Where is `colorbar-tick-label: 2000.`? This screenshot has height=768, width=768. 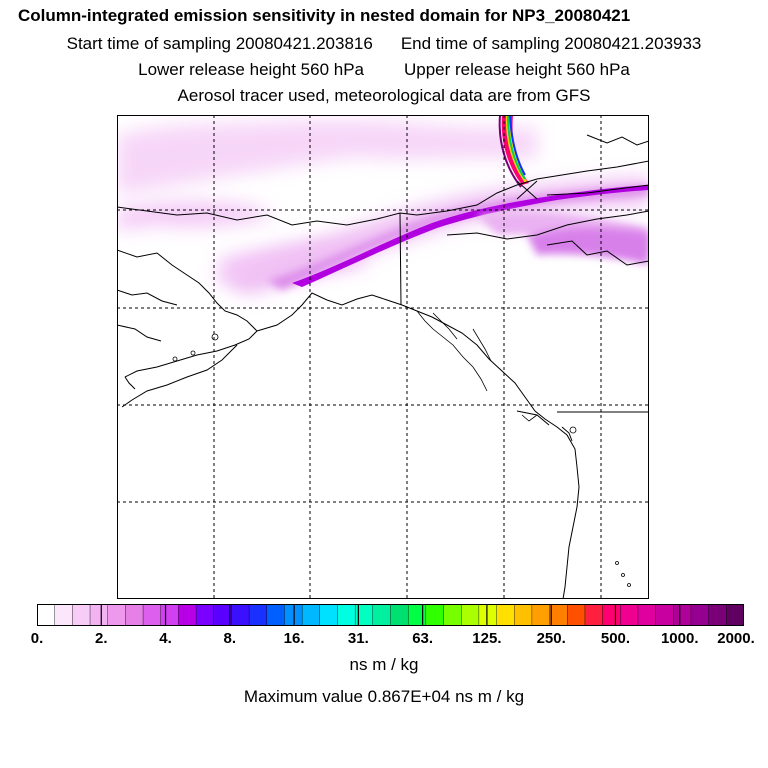 colorbar-tick-label: 2000. is located at coordinates (736, 638).